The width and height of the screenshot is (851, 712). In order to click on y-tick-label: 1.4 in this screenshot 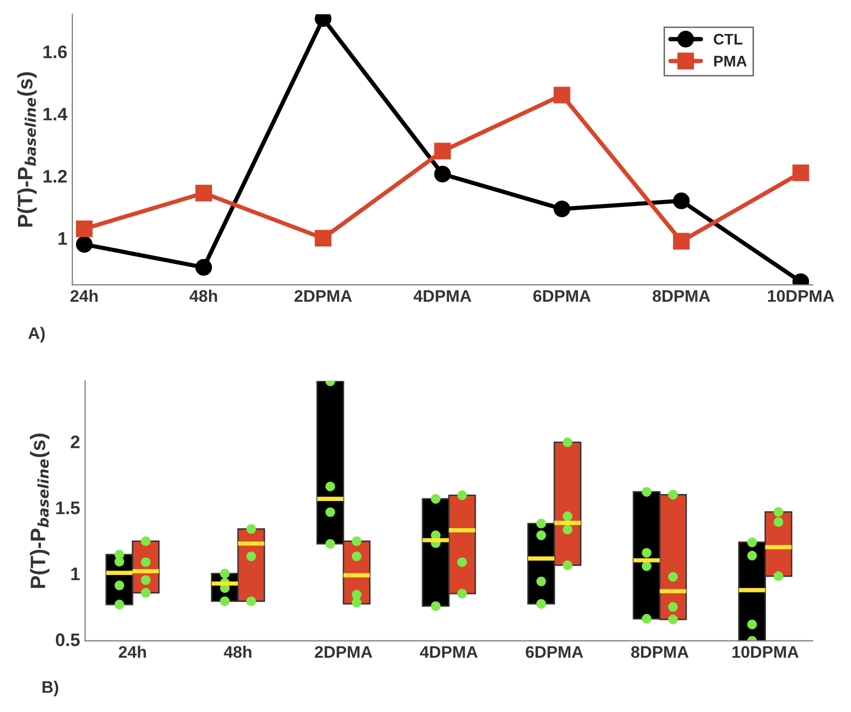, I will do `click(56, 114)`.